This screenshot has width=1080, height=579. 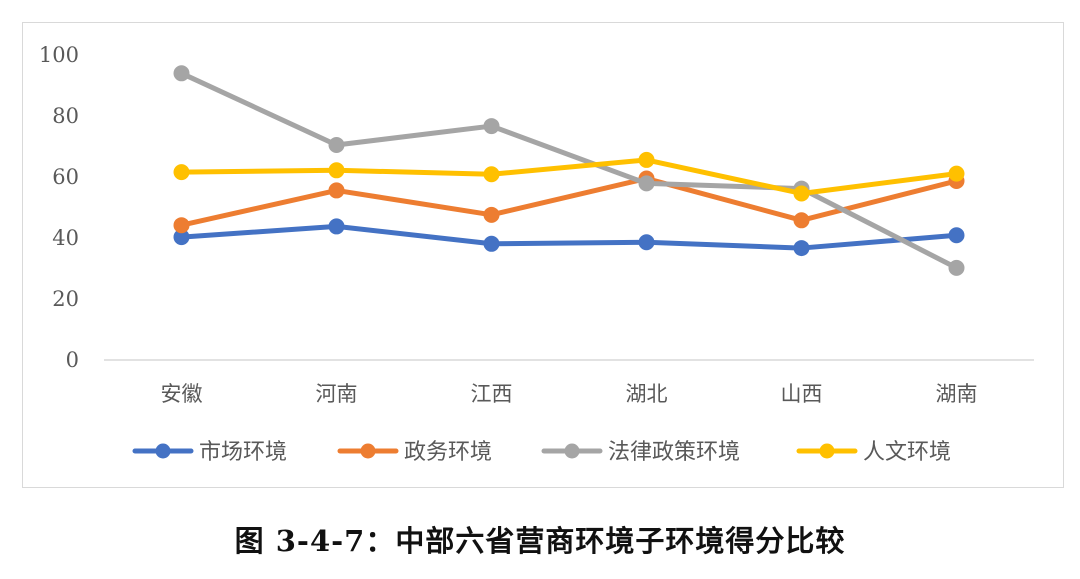 I want to click on legend-label: 政务环境, so click(x=448, y=452).